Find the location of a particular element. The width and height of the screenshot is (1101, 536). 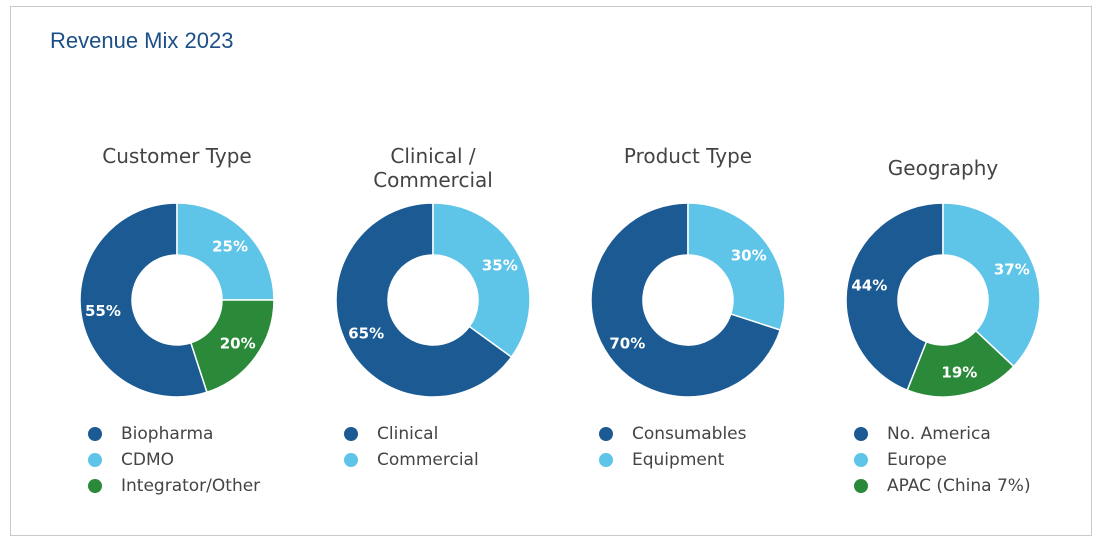

data-label: 44% is located at coordinates (869, 285).